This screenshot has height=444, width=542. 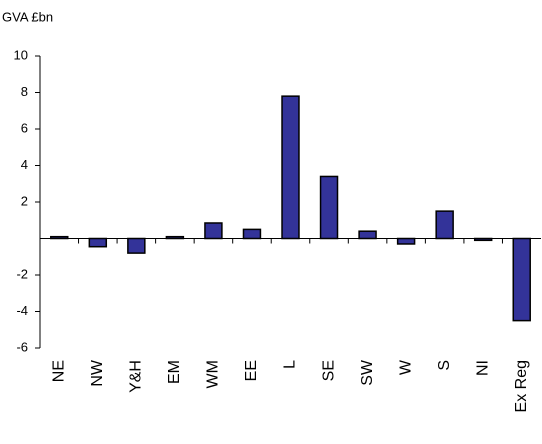 I want to click on x-tick-label: NW, so click(x=97, y=373).